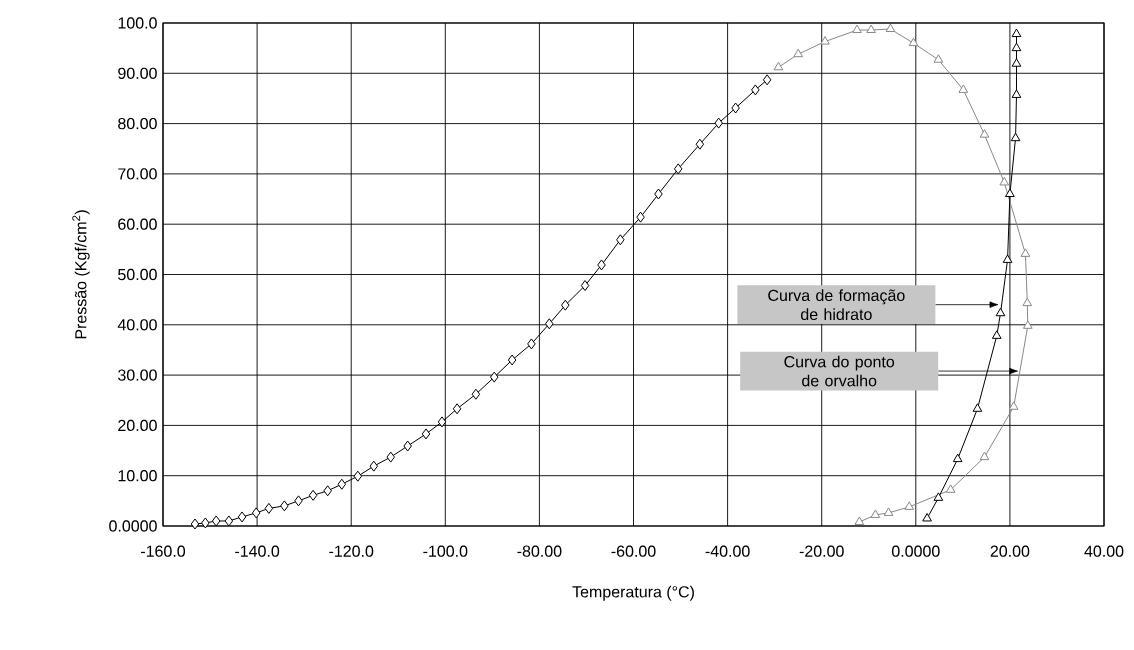 The height and width of the screenshot is (650, 1134). I want to click on y-tick-label: 90.00, so click(137, 73).